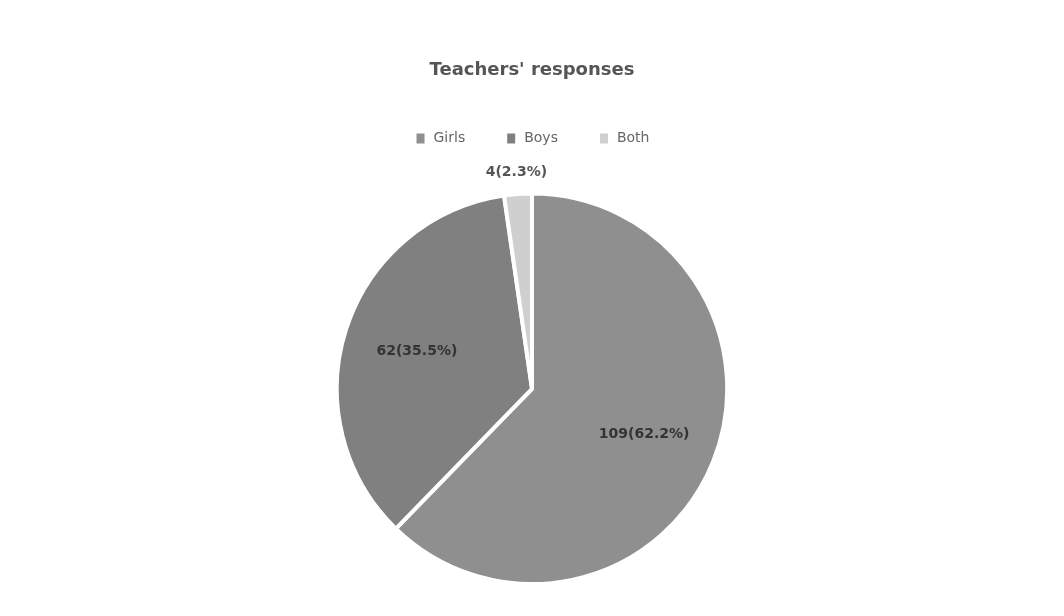 The width and height of the screenshot is (1064, 616). I want to click on data-label: 62(35.5%), so click(417, 350).